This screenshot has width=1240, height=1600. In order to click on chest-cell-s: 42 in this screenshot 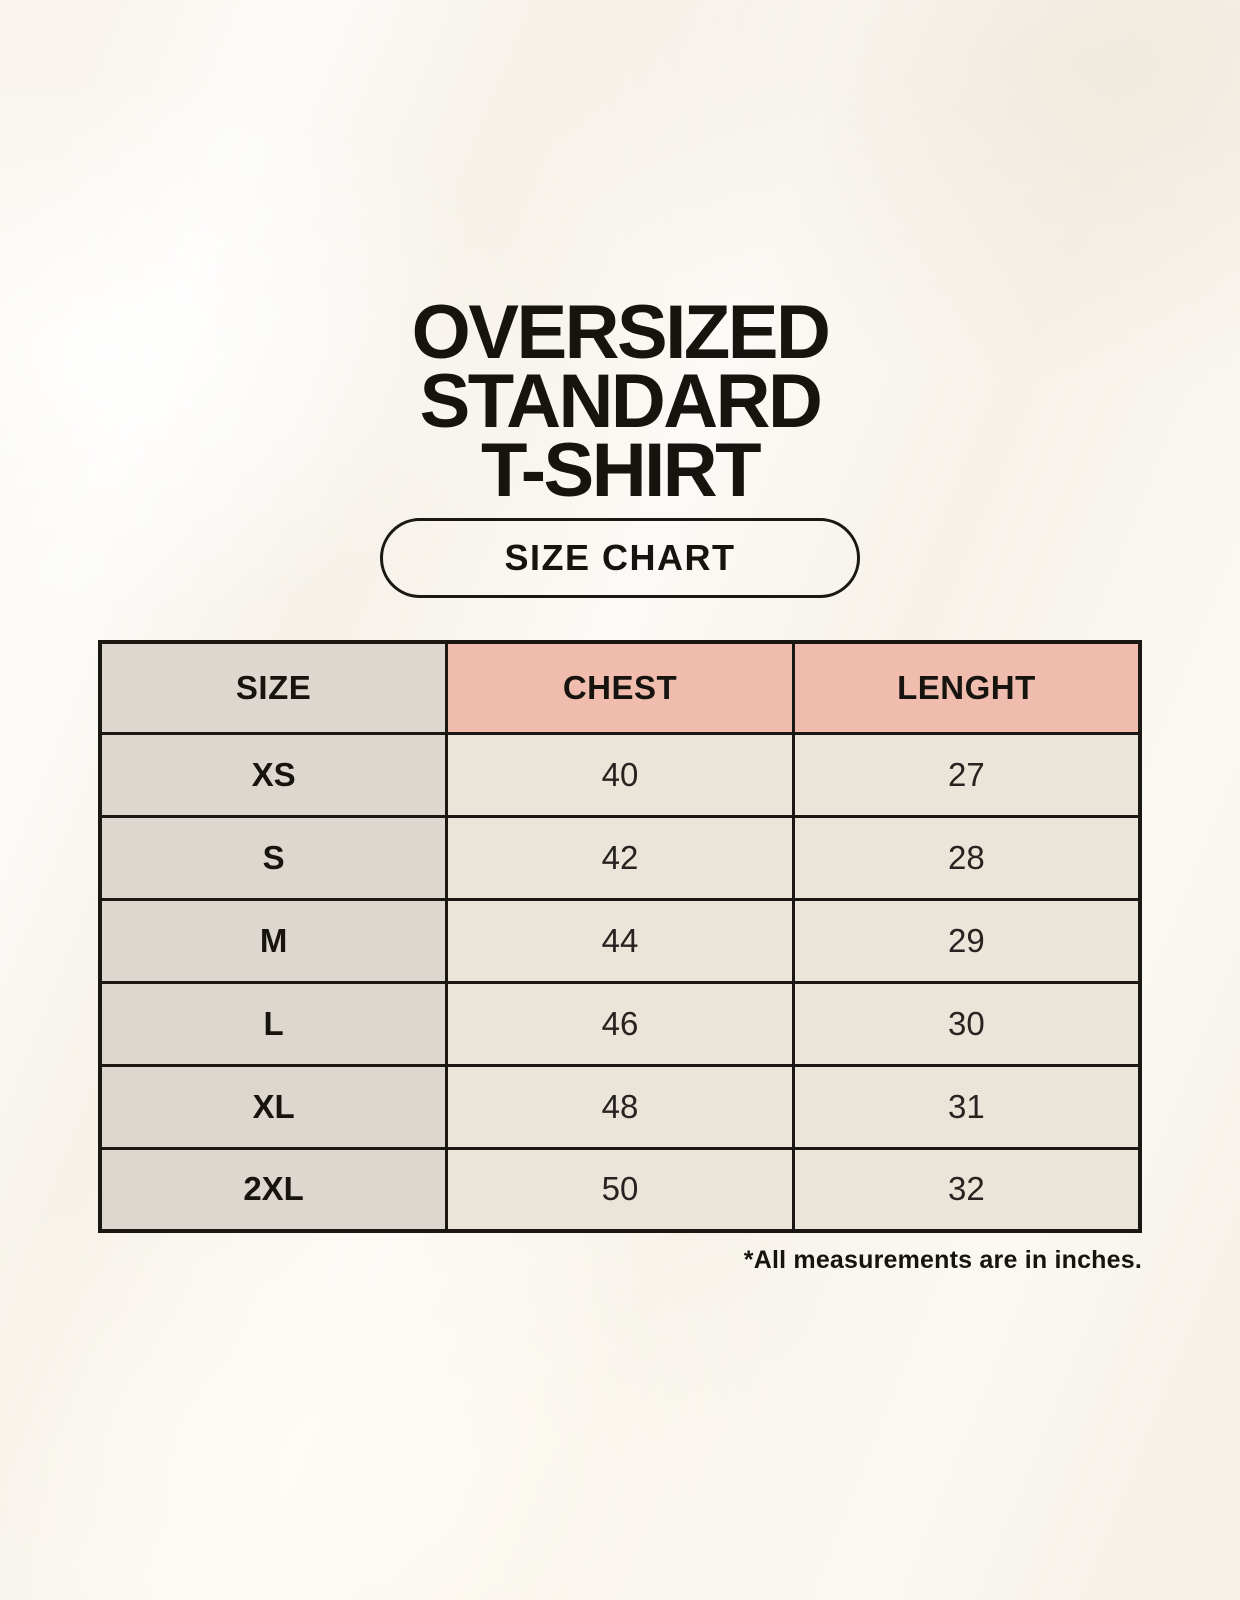, I will do `click(620, 857)`.